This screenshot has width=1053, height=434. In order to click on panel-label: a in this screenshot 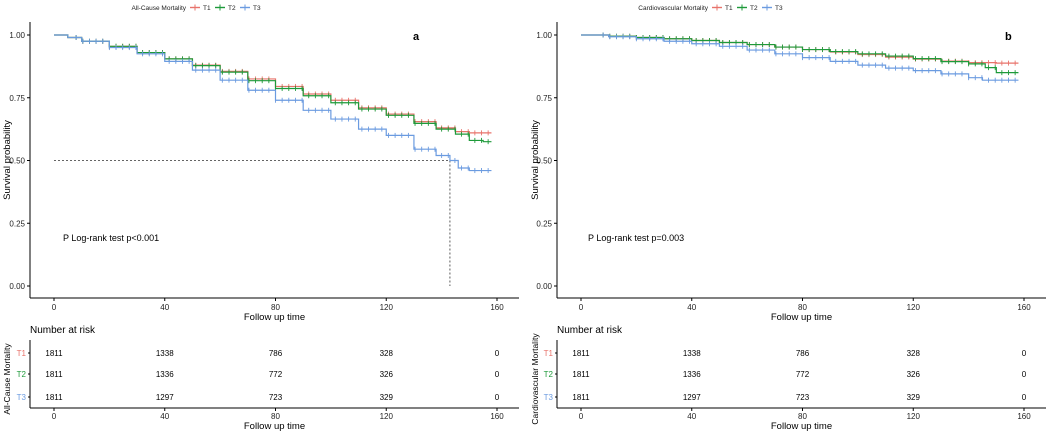, I will do `click(416, 37)`.